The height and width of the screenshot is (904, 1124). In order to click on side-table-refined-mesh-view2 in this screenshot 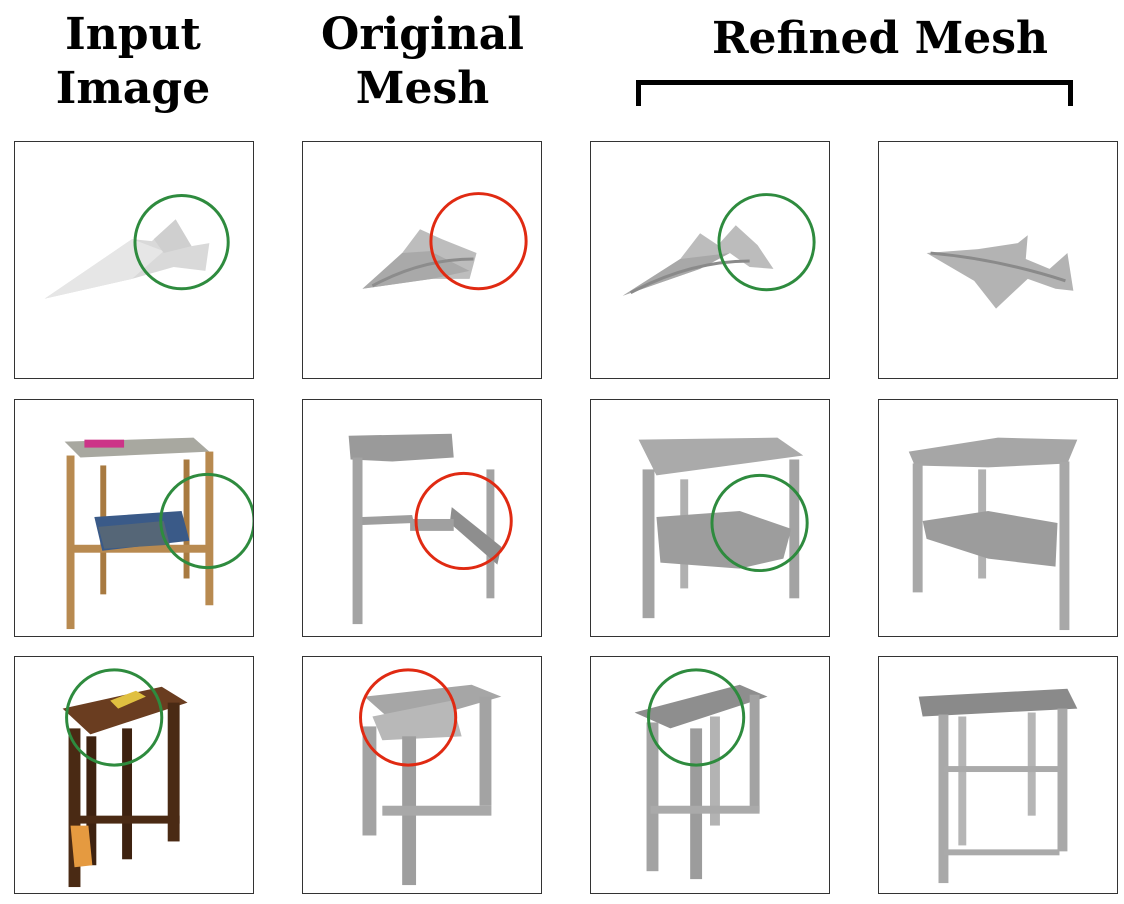, I will do `click(993, 534)`.